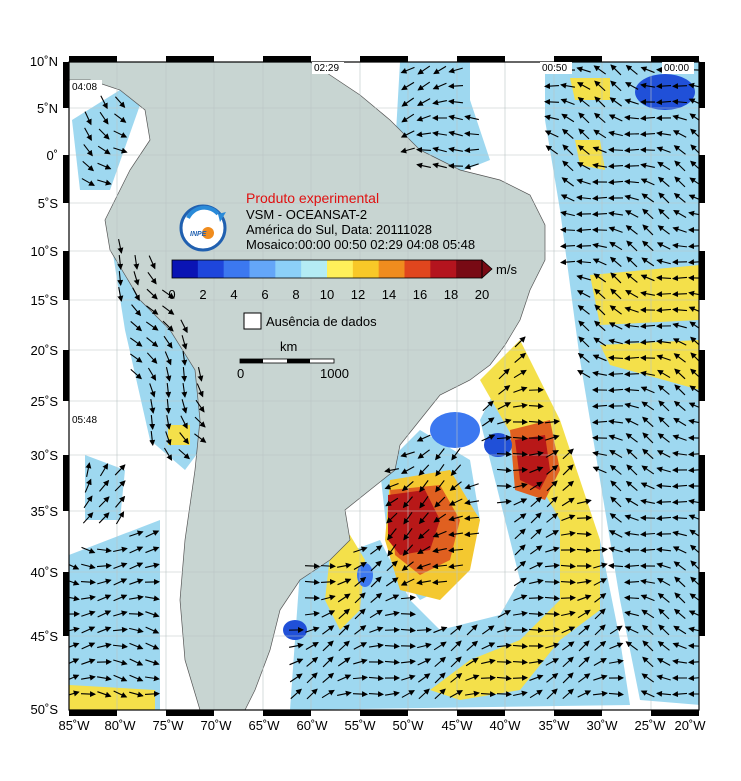 The height and width of the screenshot is (781, 741). What do you see at coordinates (339, 229) in the screenshot?
I see `region-date-label: América do Sul, Data: 20111028` at bounding box center [339, 229].